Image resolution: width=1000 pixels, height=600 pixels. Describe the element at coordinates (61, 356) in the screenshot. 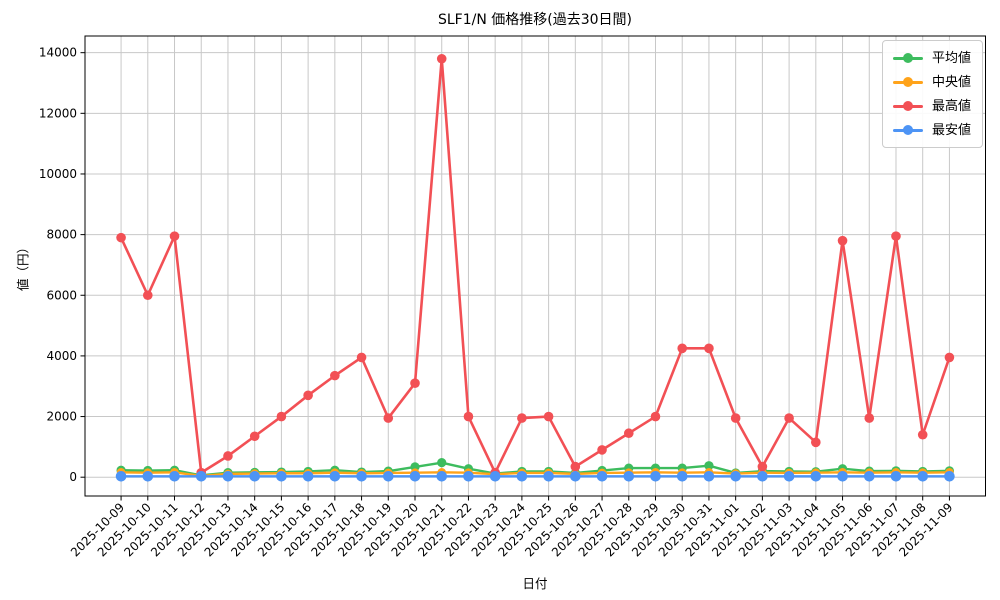

I see `y-tick-label: 4000` at that location.